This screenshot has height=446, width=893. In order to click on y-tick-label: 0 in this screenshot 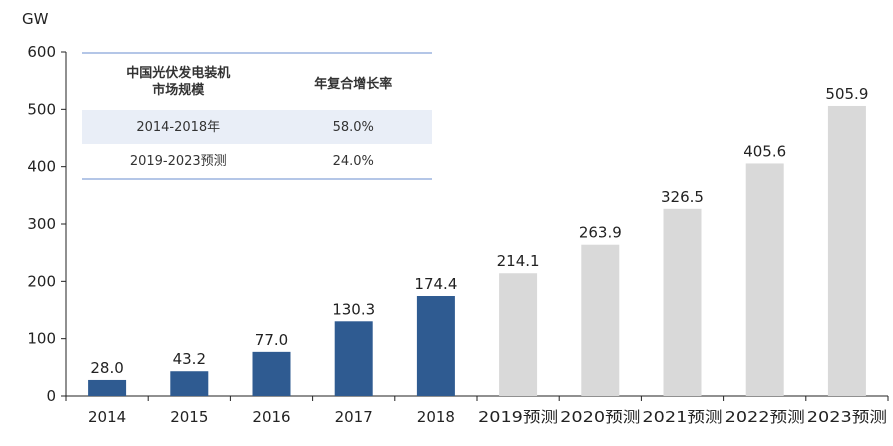, I will do `click(51, 396)`.